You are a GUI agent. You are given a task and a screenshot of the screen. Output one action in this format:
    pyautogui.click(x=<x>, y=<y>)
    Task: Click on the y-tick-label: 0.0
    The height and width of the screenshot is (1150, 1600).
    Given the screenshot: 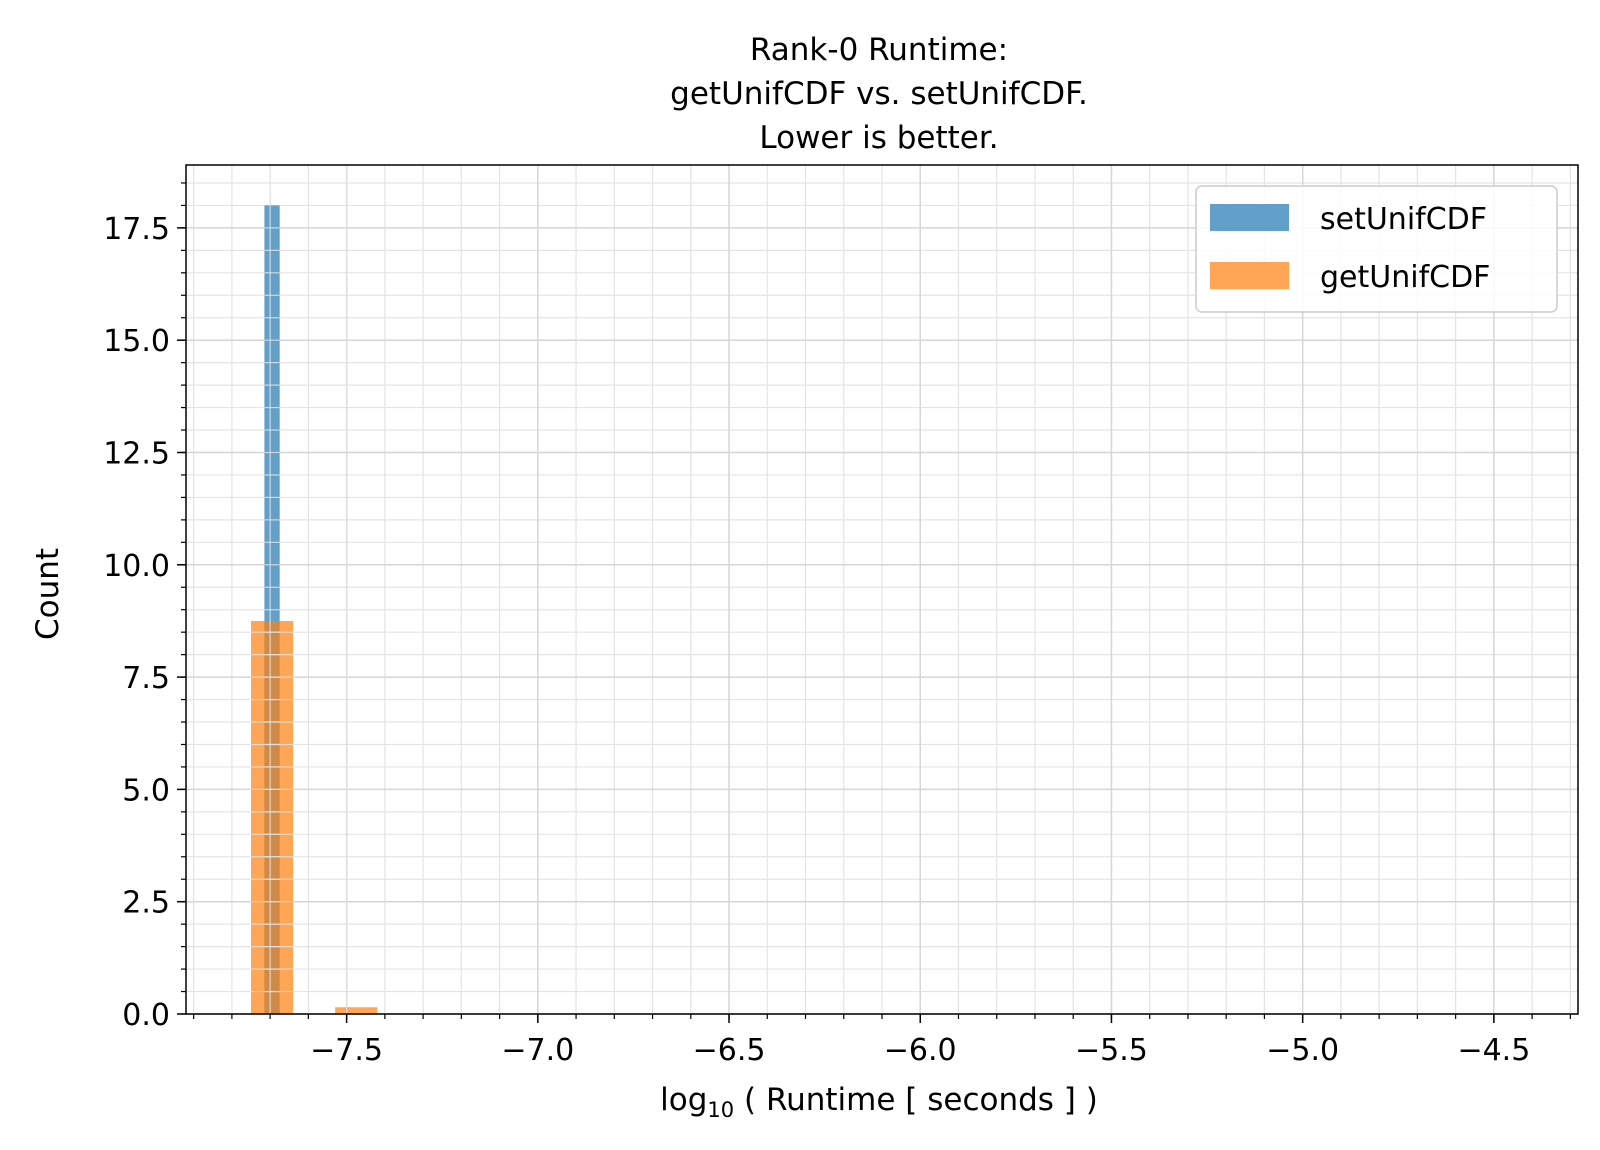 What is the action you would take?
    pyautogui.click(x=146, y=1015)
    